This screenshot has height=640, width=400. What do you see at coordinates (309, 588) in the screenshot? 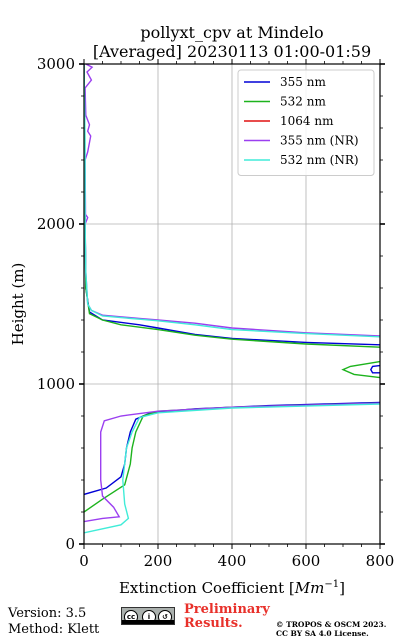
I see `x-axis-label-unit: Mm` at bounding box center [309, 588].